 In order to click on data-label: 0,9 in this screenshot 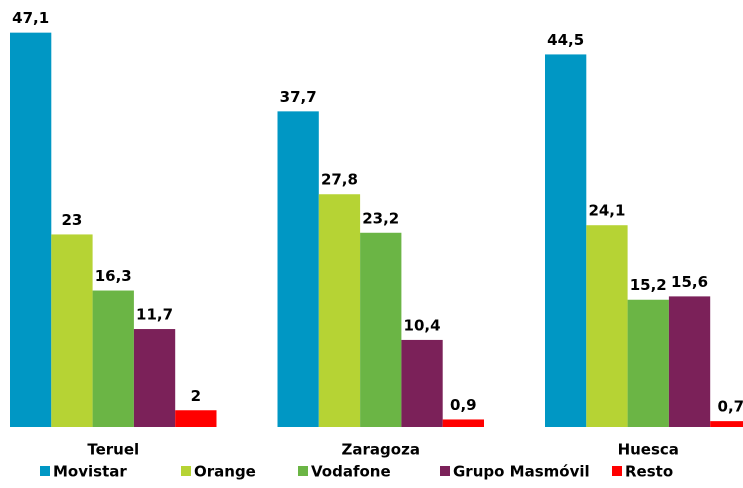, I will do `click(463, 405)`.